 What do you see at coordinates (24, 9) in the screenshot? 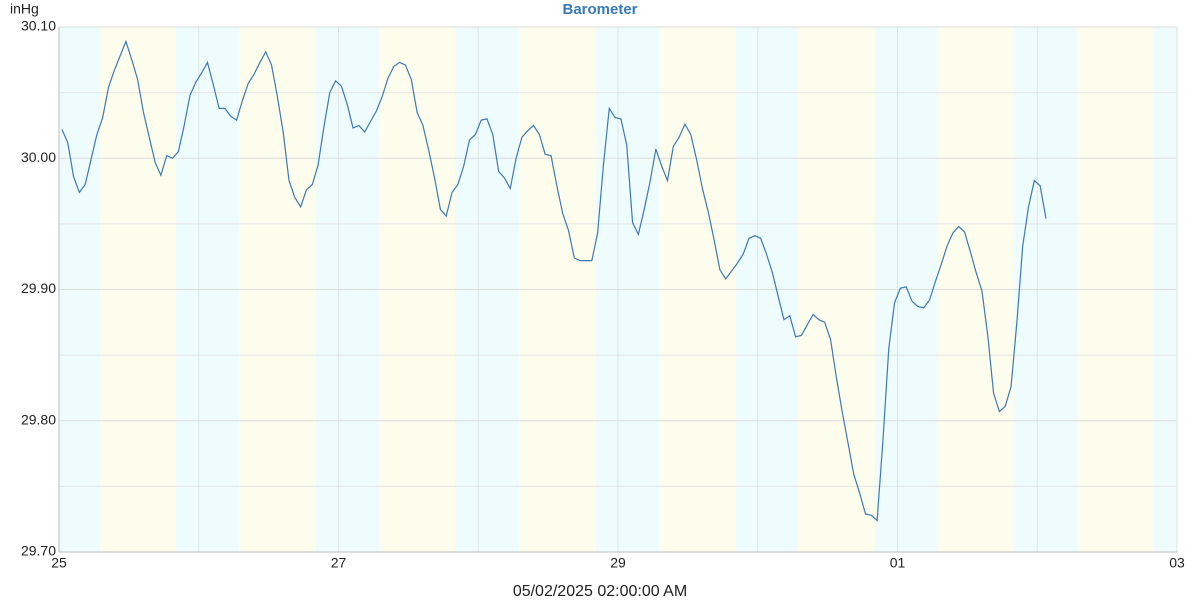
I see `y-unit: inHg` at bounding box center [24, 9].